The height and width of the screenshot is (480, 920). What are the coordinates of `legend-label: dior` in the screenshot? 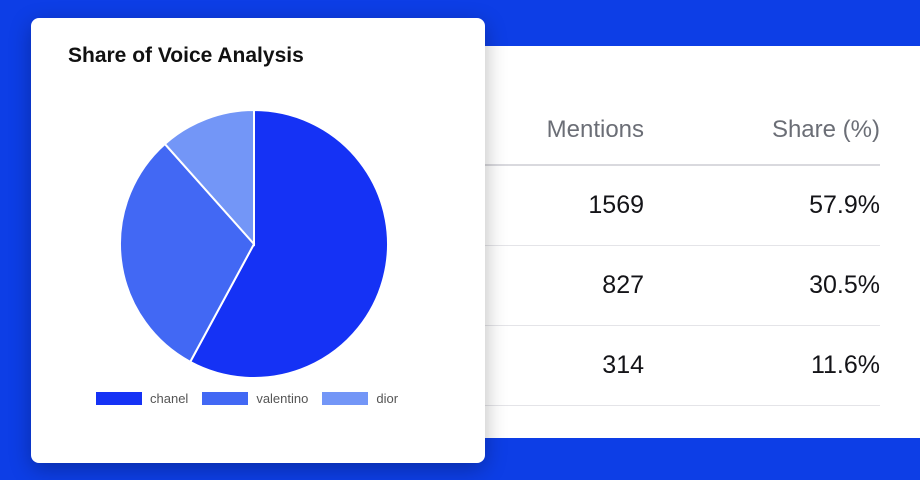 It's located at (387, 398).